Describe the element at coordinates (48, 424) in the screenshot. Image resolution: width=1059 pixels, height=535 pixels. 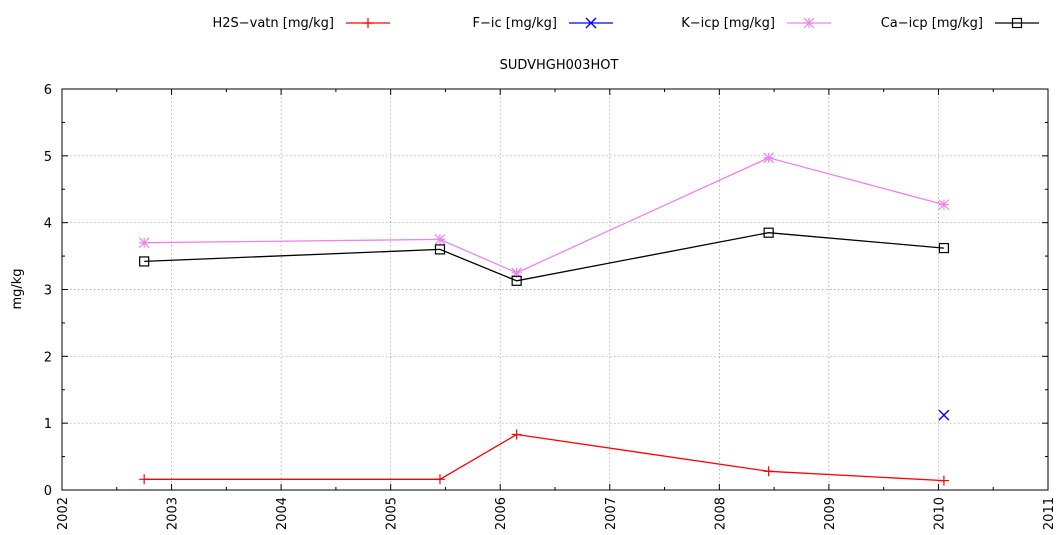
I see `y-tick-label: 1` at that location.